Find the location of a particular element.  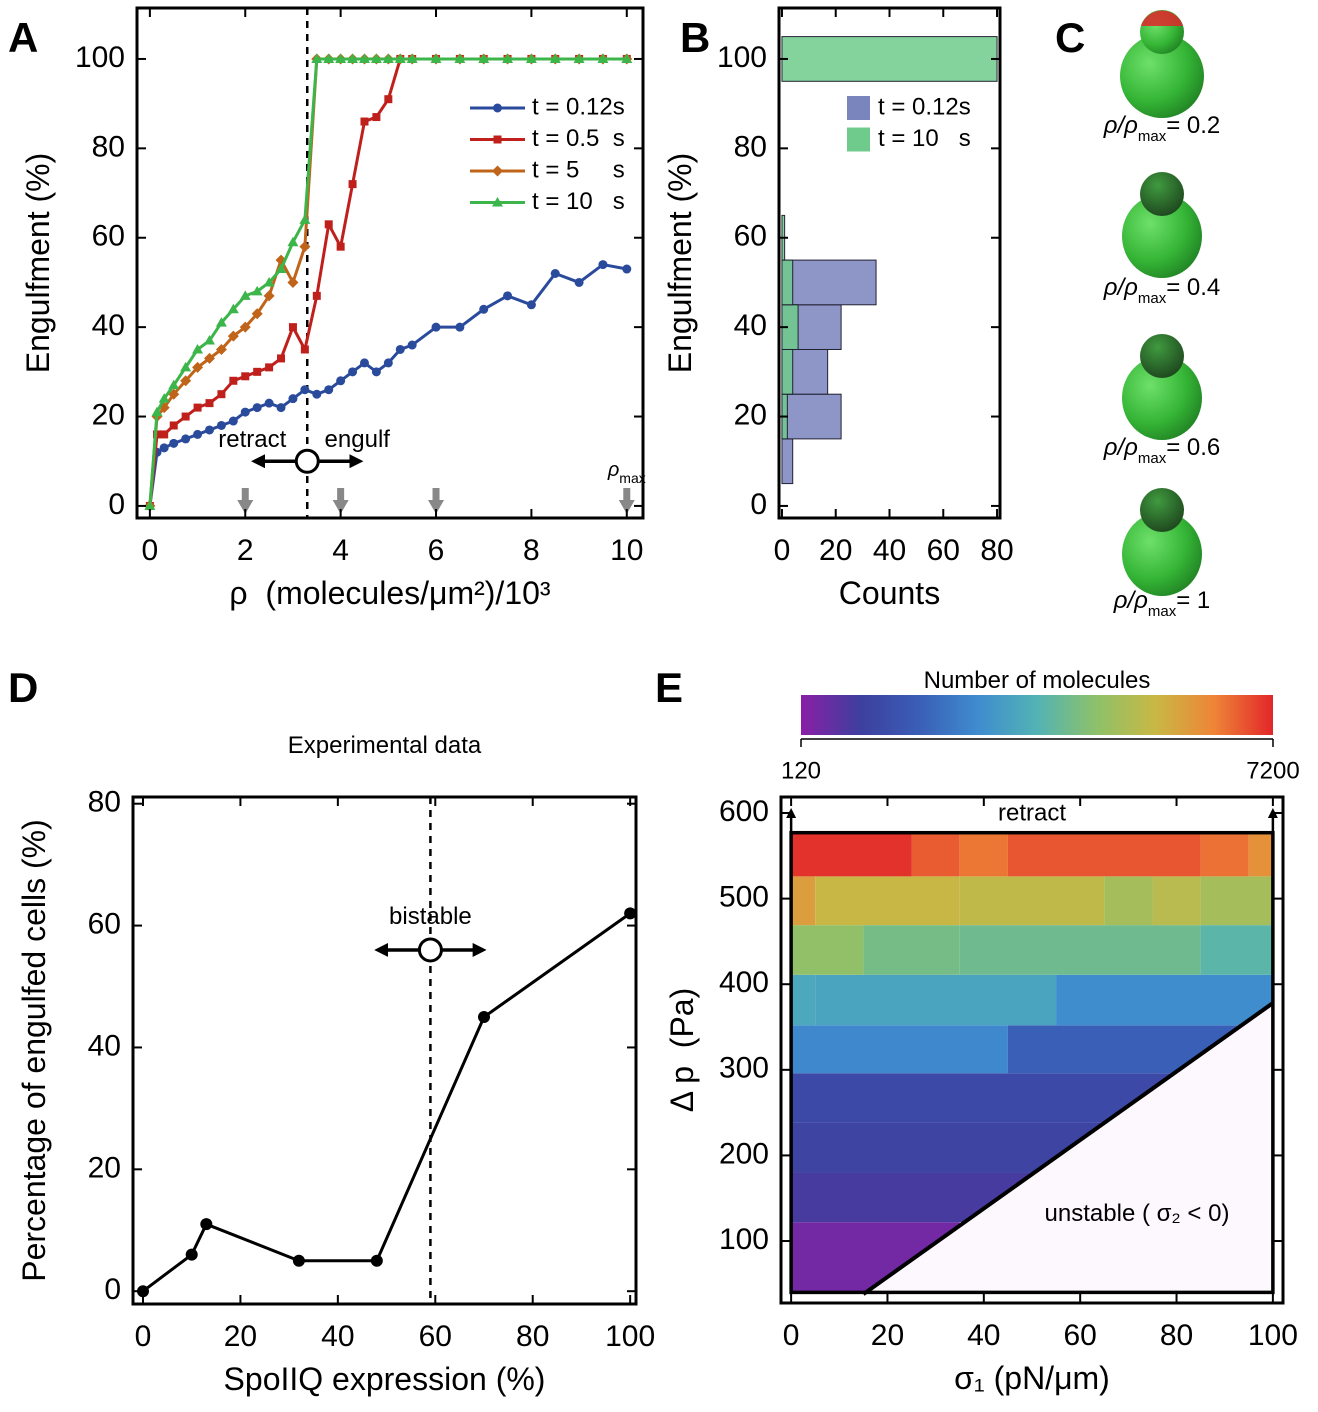

switch-point is located at coordinates (430, 950).